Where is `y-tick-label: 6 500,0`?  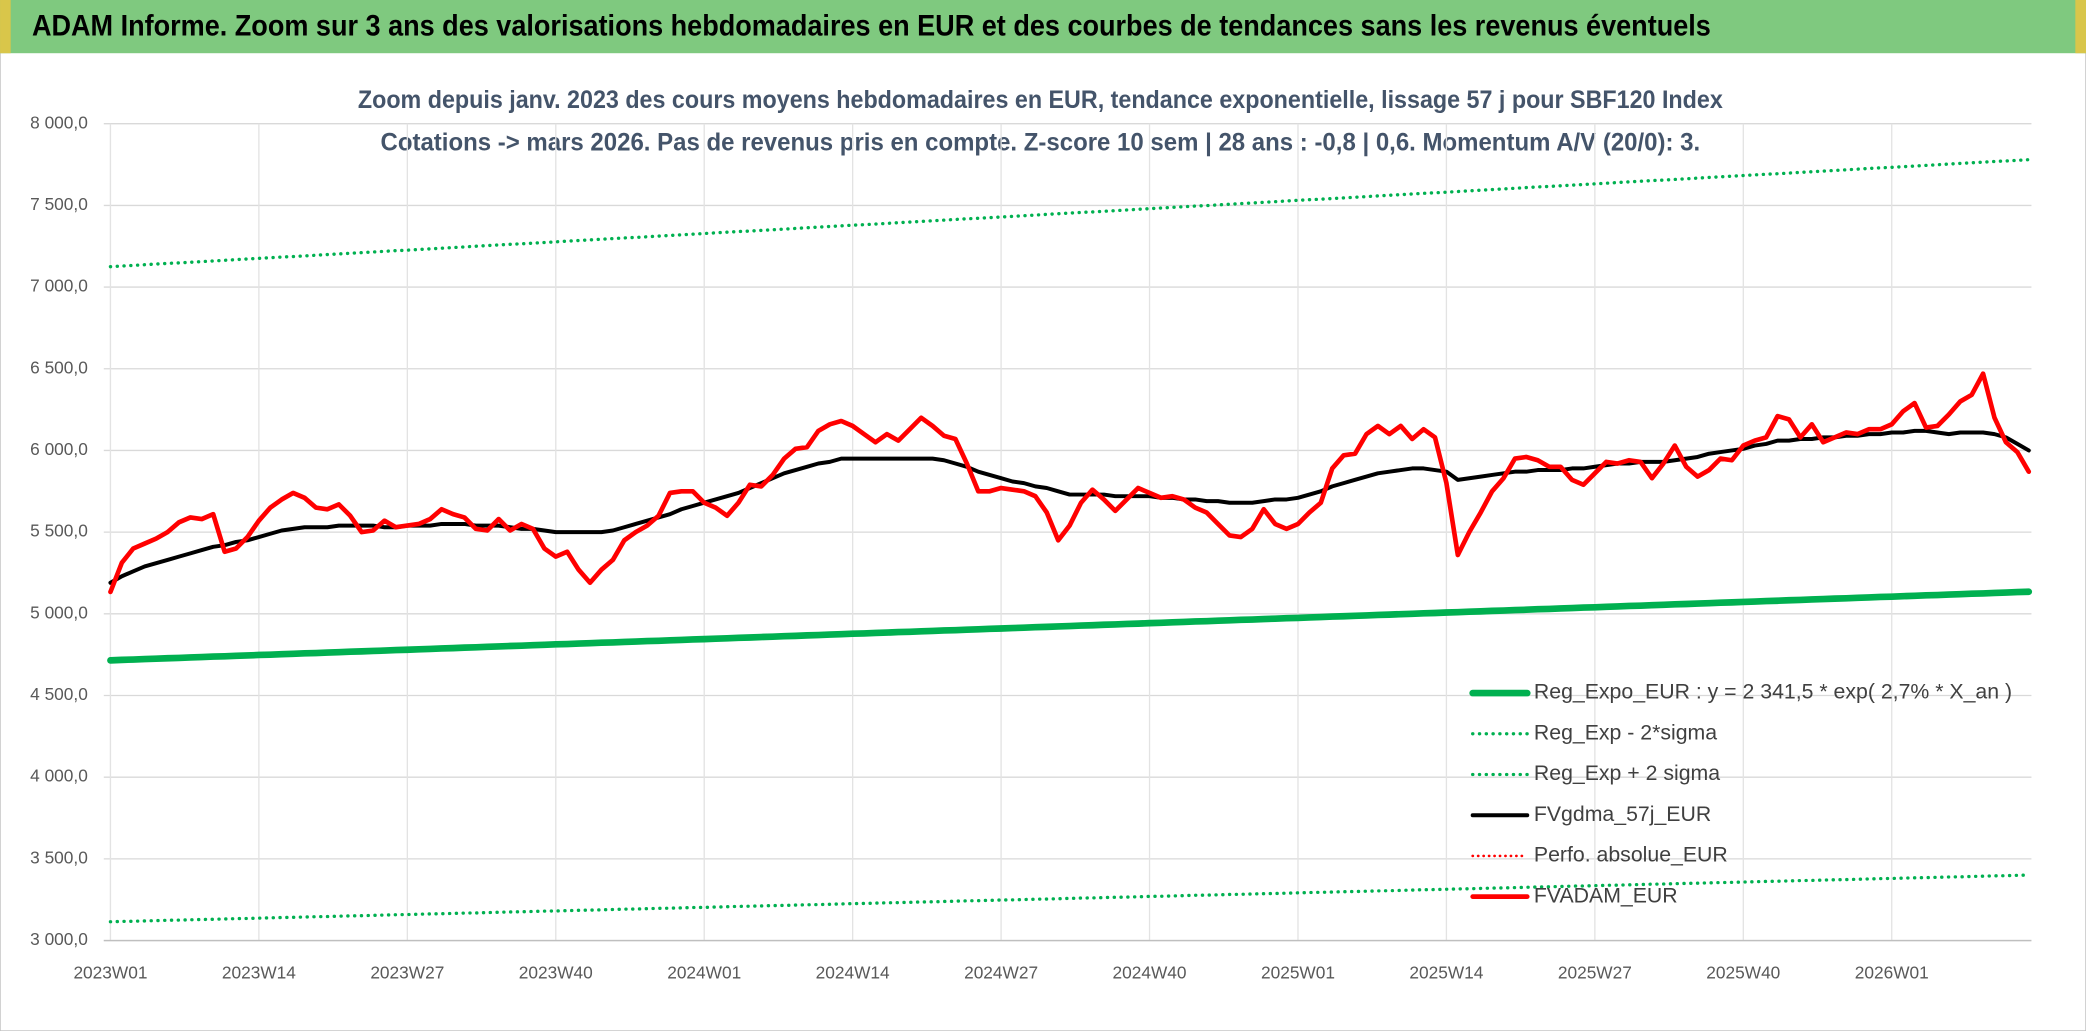 y-tick-label: 6 500,0 is located at coordinates (59, 367).